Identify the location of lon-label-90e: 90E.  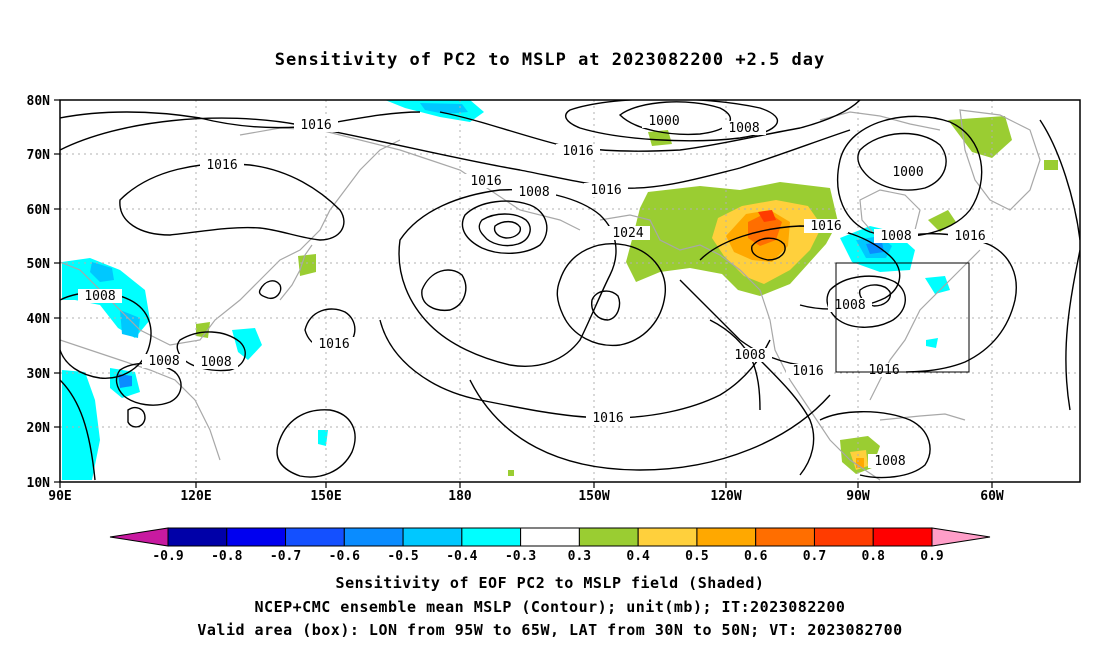
(59, 496).